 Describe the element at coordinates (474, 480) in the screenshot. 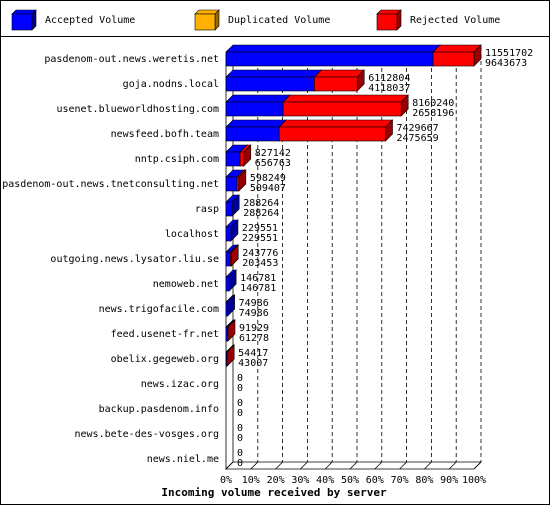

I see `x-tick-label: 100%` at that location.